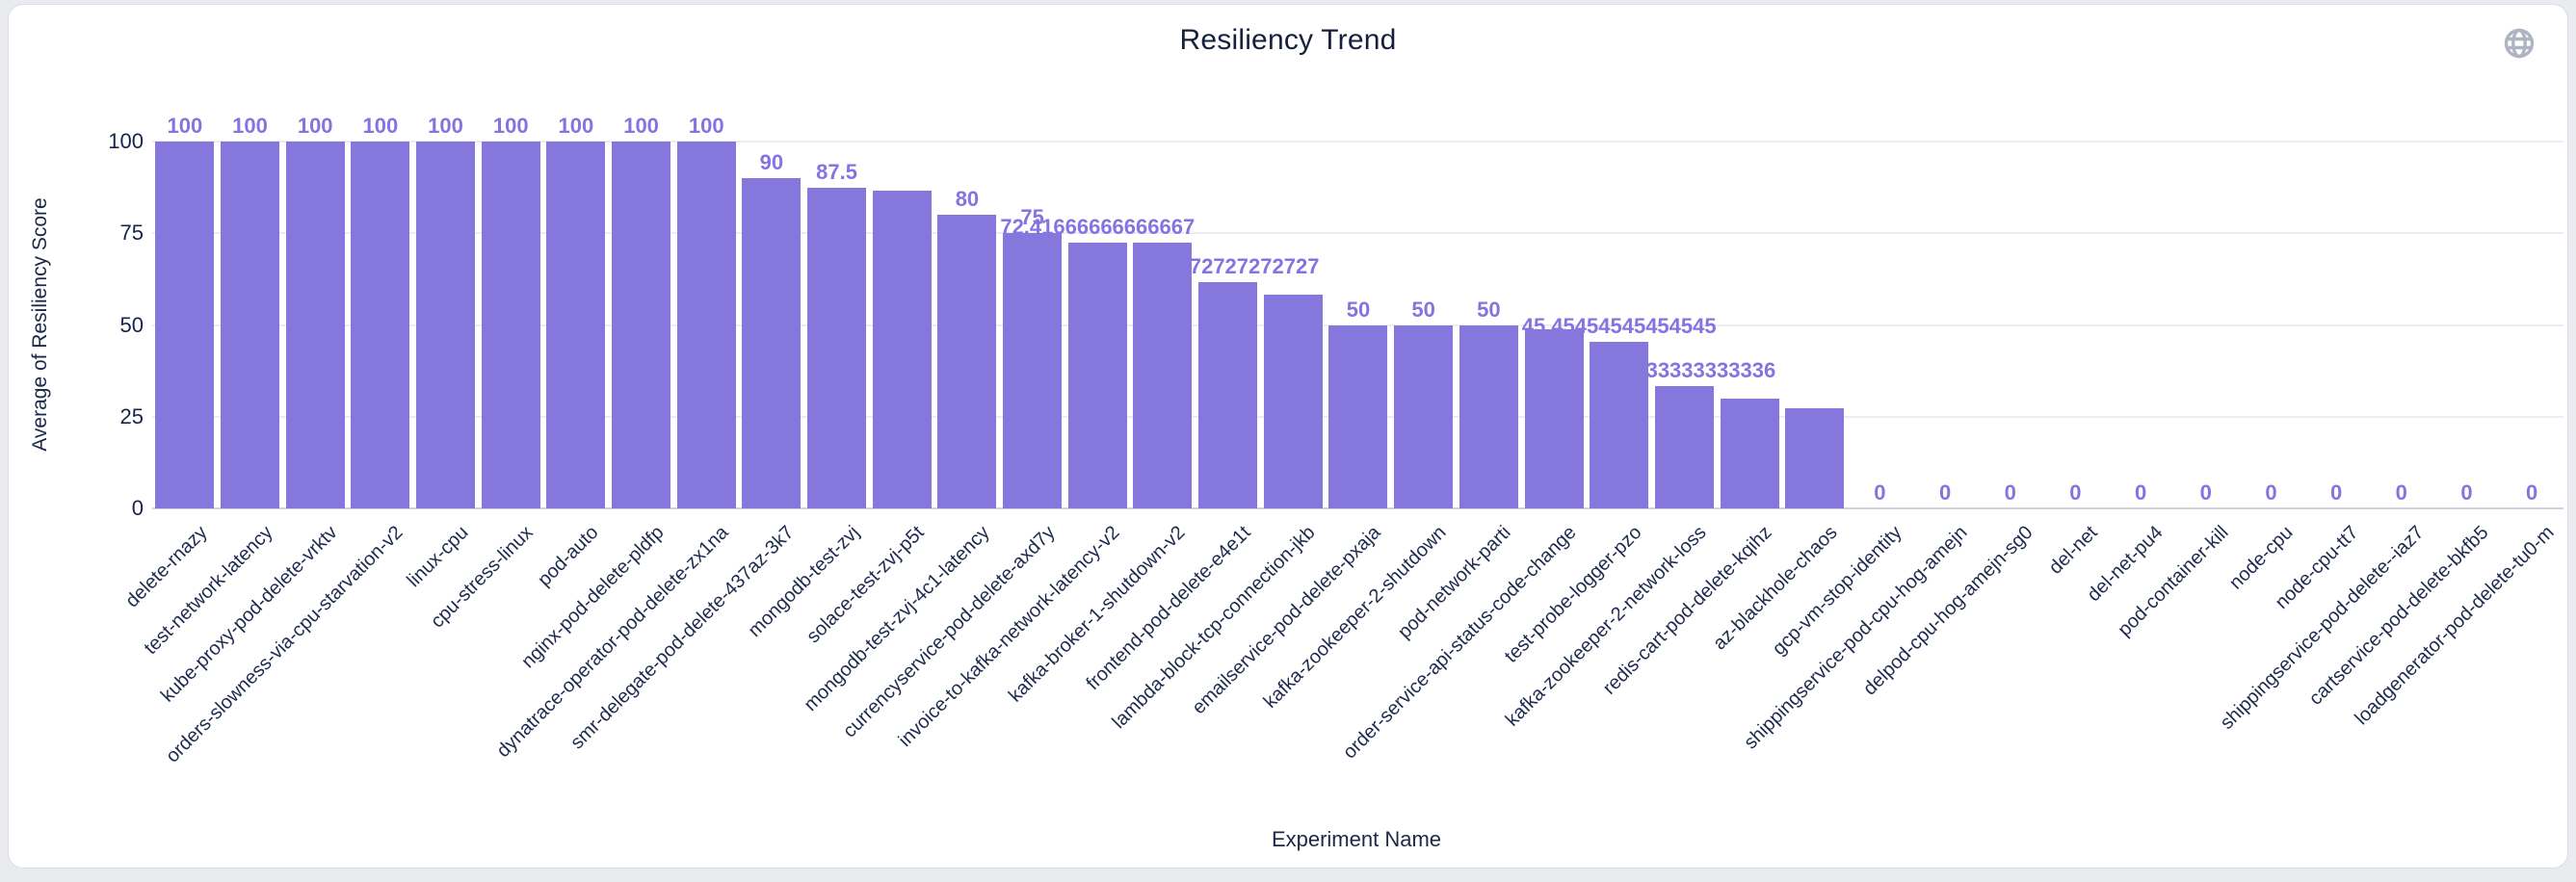 Image resolution: width=2576 pixels, height=882 pixels. What do you see at coordinates (837, 171) in the screenshot?
I see `bar-value-label: 87.5` at bounding box center [837, 171].